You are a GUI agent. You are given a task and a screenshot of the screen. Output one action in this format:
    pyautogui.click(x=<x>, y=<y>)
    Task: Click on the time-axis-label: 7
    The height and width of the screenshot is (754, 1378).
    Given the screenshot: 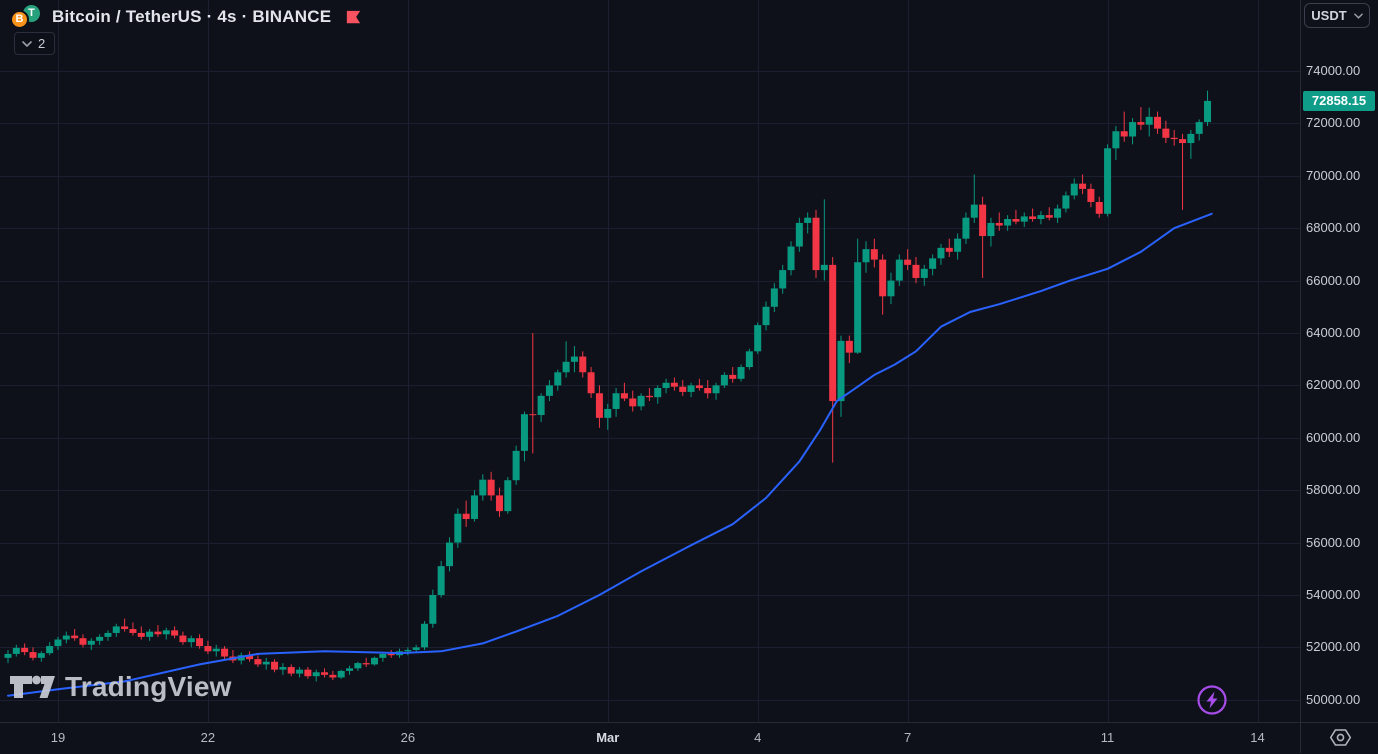 What is the action you would take?
    pyautogui.click(x=908, y=737)
    